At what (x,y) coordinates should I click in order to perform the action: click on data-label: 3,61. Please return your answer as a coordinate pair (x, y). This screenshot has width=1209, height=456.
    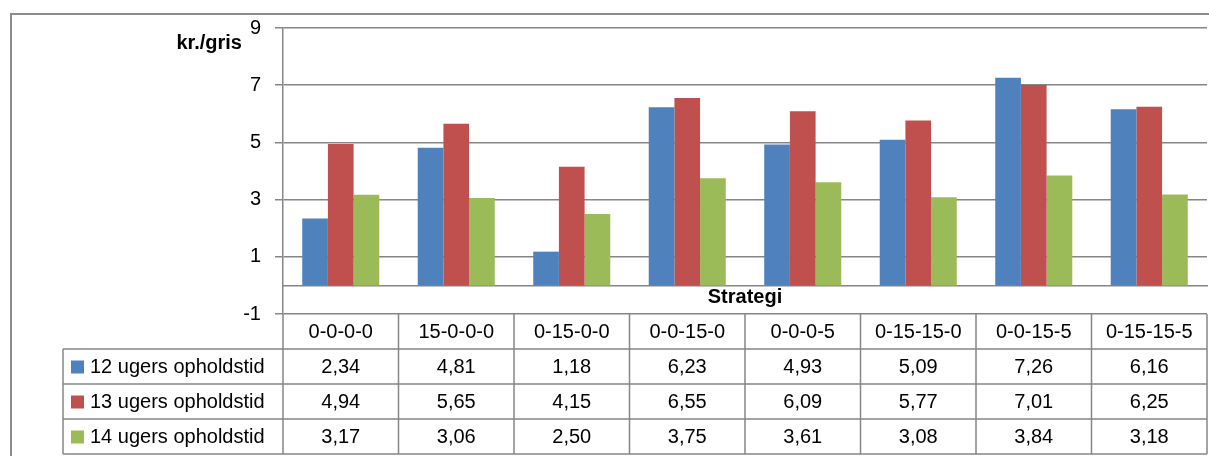
    Looking at the image, I should click on (803, 436).